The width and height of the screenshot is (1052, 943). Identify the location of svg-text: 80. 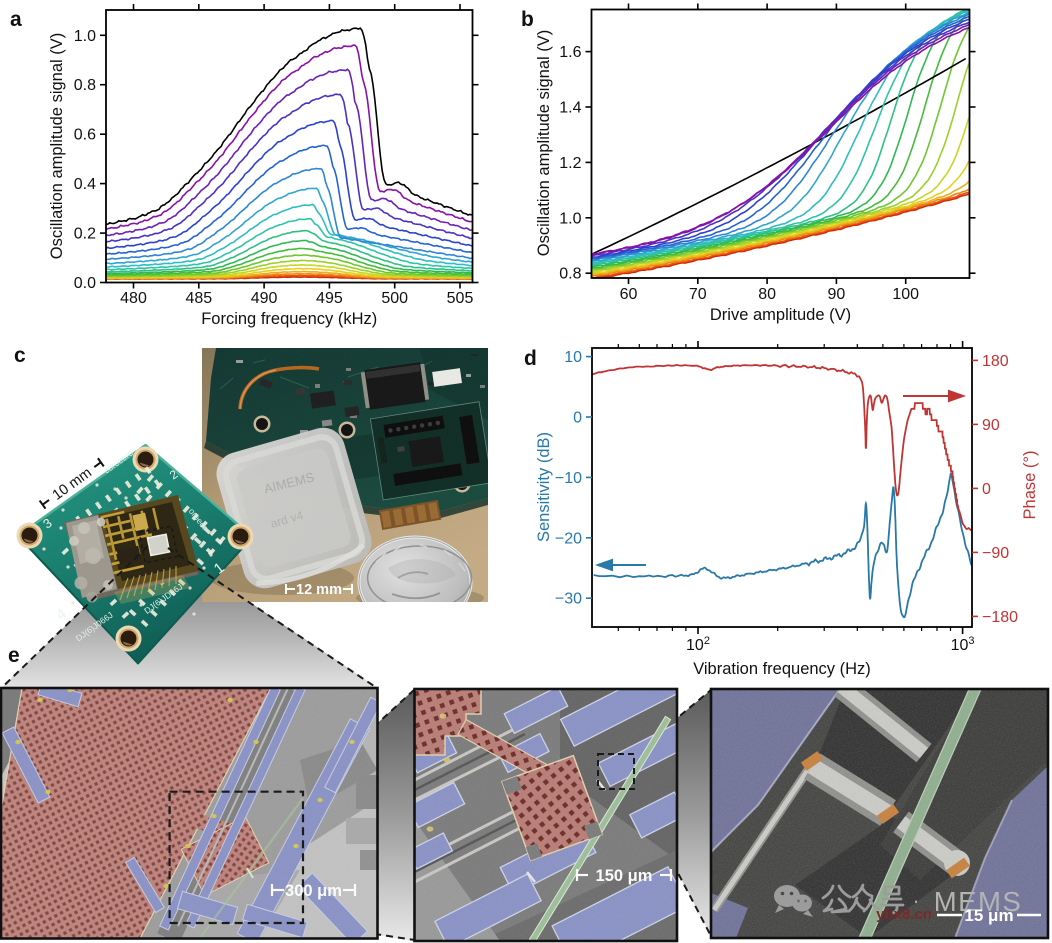
(767, 294).